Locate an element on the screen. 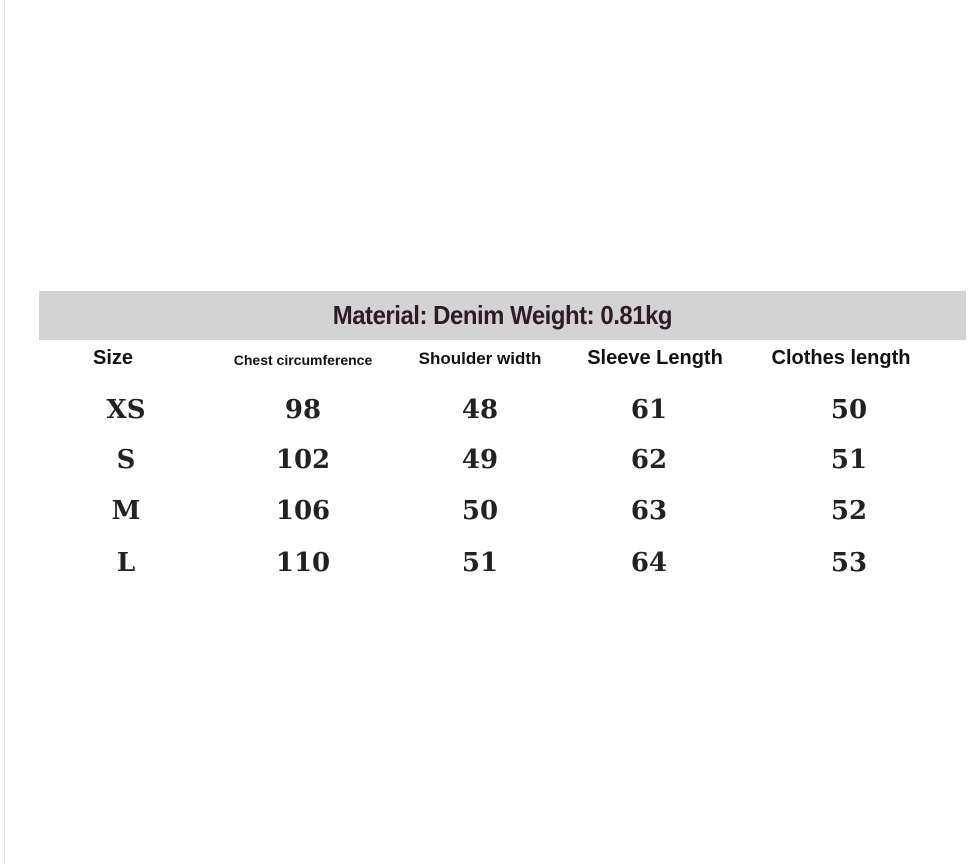 The width and height of the screenshot is (972, 864). cell-length: 51 is located at coordinates (849, 460).